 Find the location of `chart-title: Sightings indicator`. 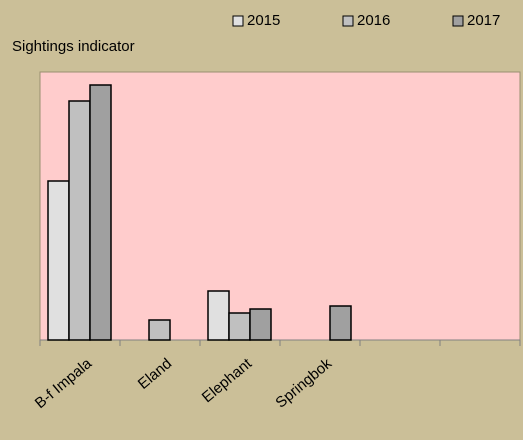

chart-title: Sightings indicator is located at coordinates (73, 46).